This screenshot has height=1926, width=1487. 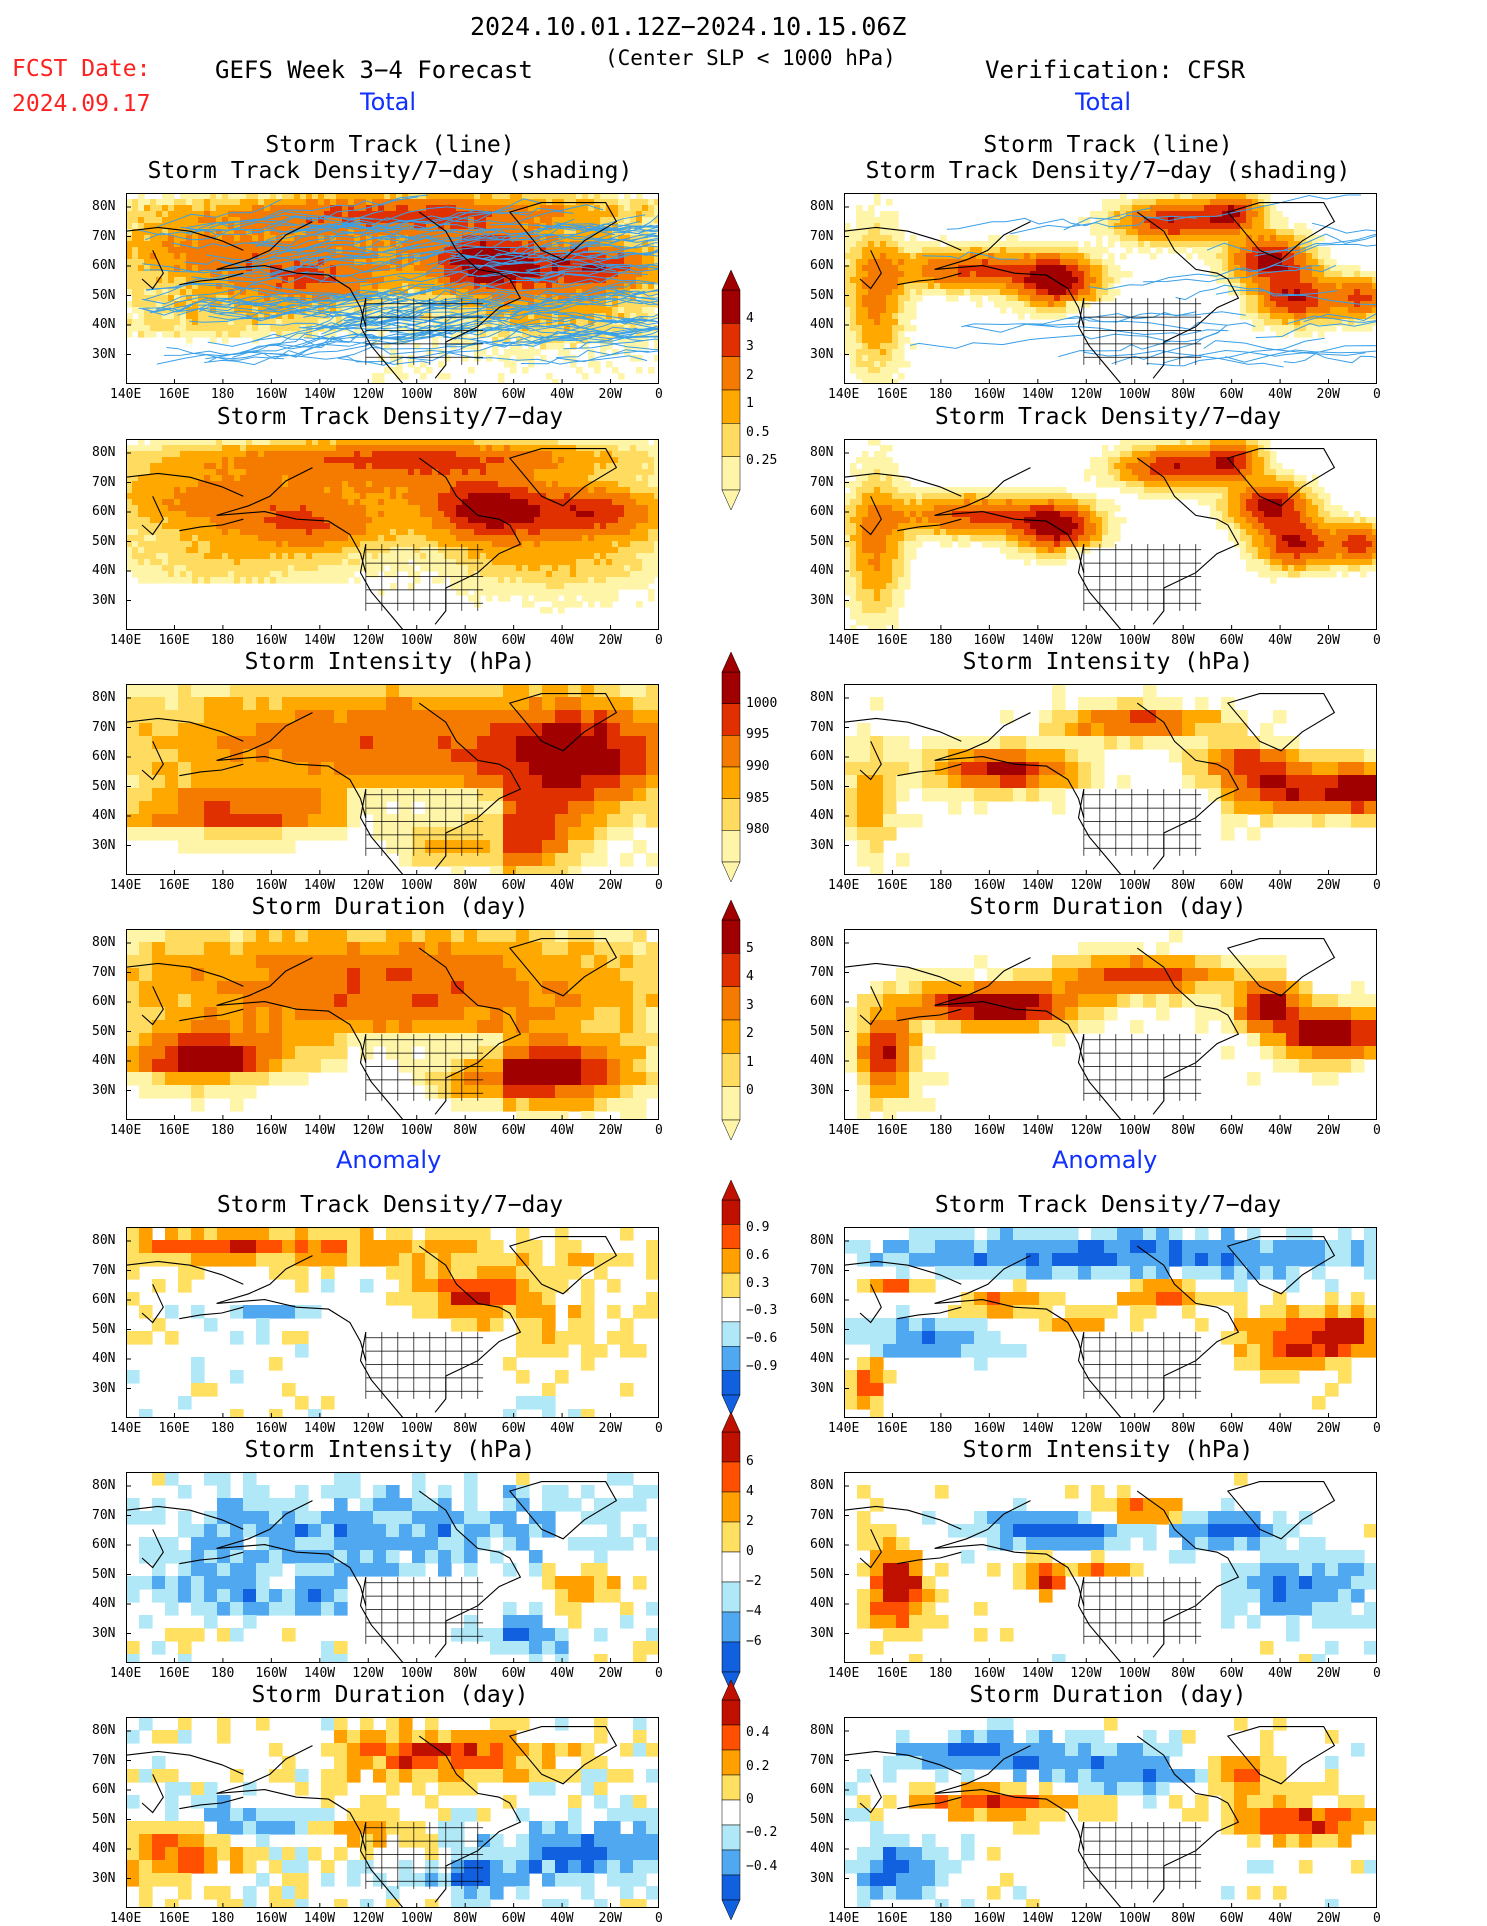 I want to click on title-r1-line2: Storm Track Density/7−day (shading), so click(x=1108, y=171).